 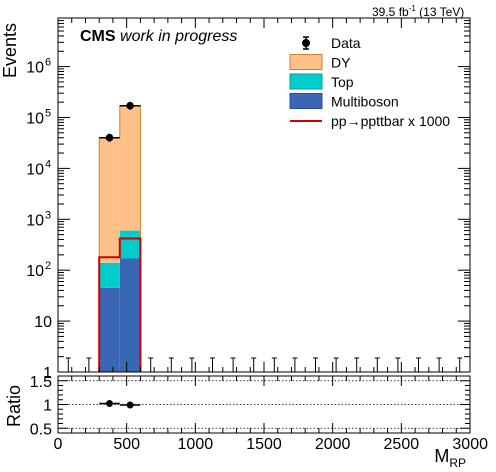 I want to click on legend-label-4: pp→ppttbar x 1000, so click(x=390, y=121).